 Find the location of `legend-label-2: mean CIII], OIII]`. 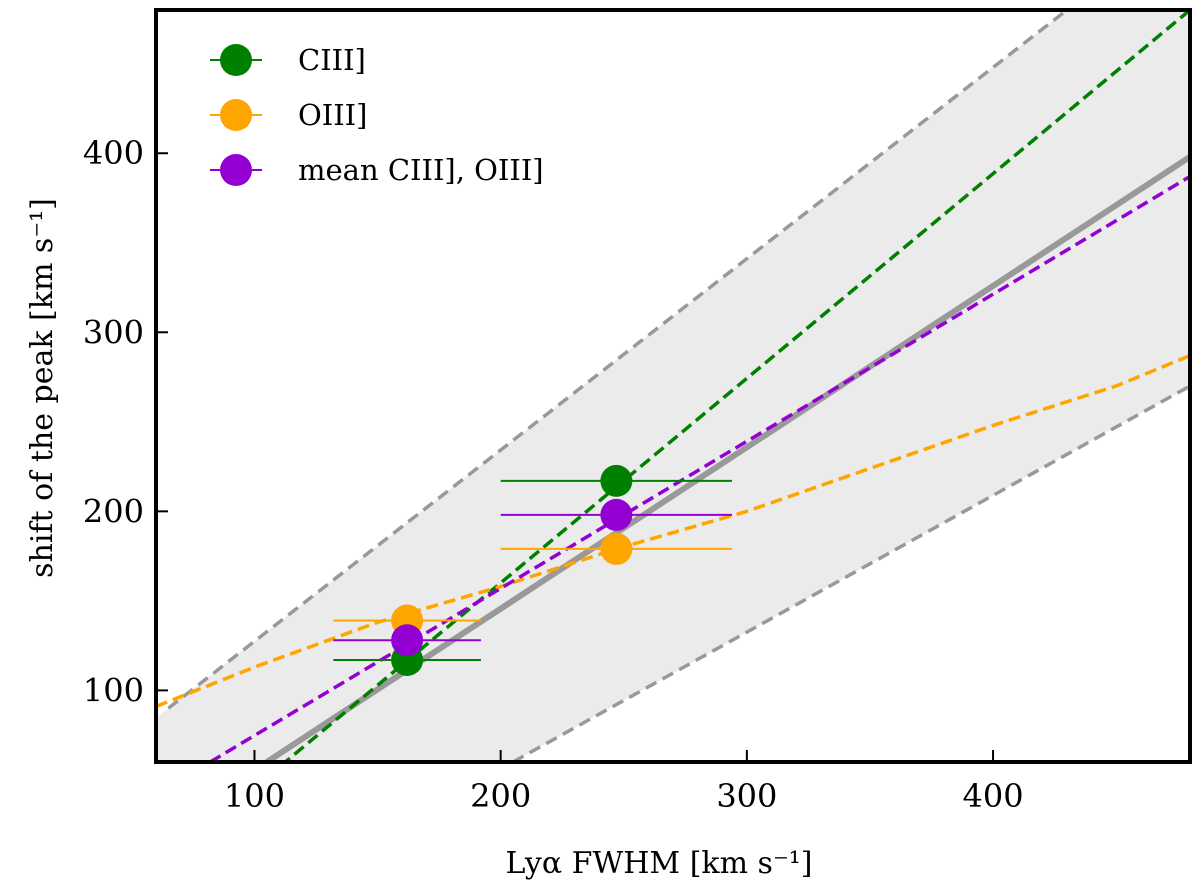

legend-label-2: mean CIII], OIII] is located at coordinates (421, 170).